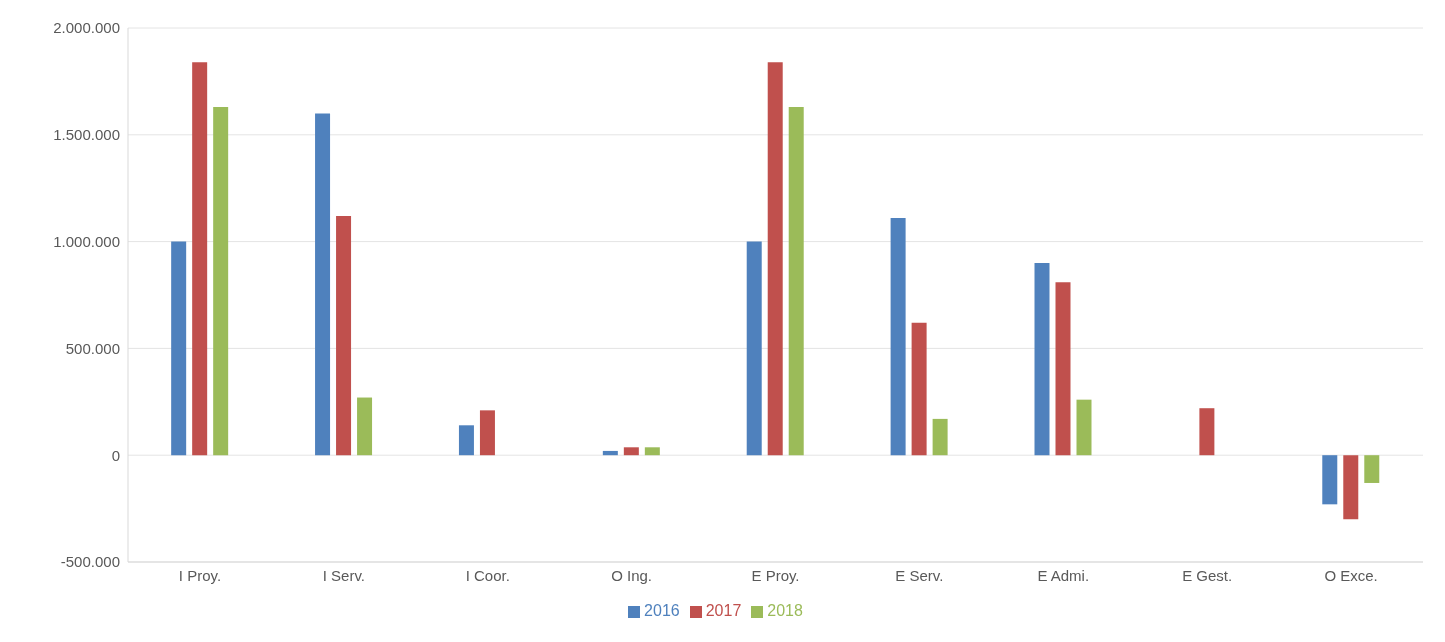 Image resolution: width=1445 pixels, height=642 pixels. I want to click on x-tick-label: I Coor., so click(487, 575).